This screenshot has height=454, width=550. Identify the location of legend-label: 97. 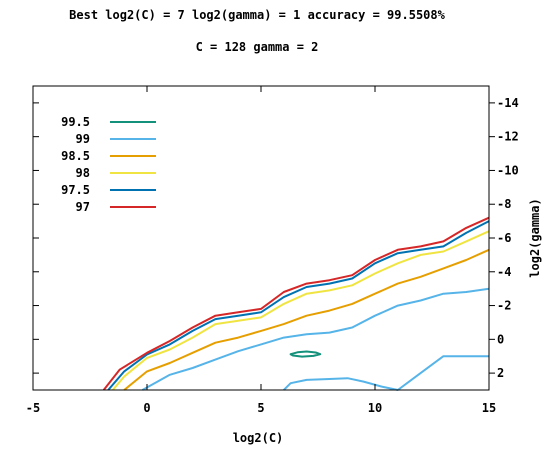
(83, 207).